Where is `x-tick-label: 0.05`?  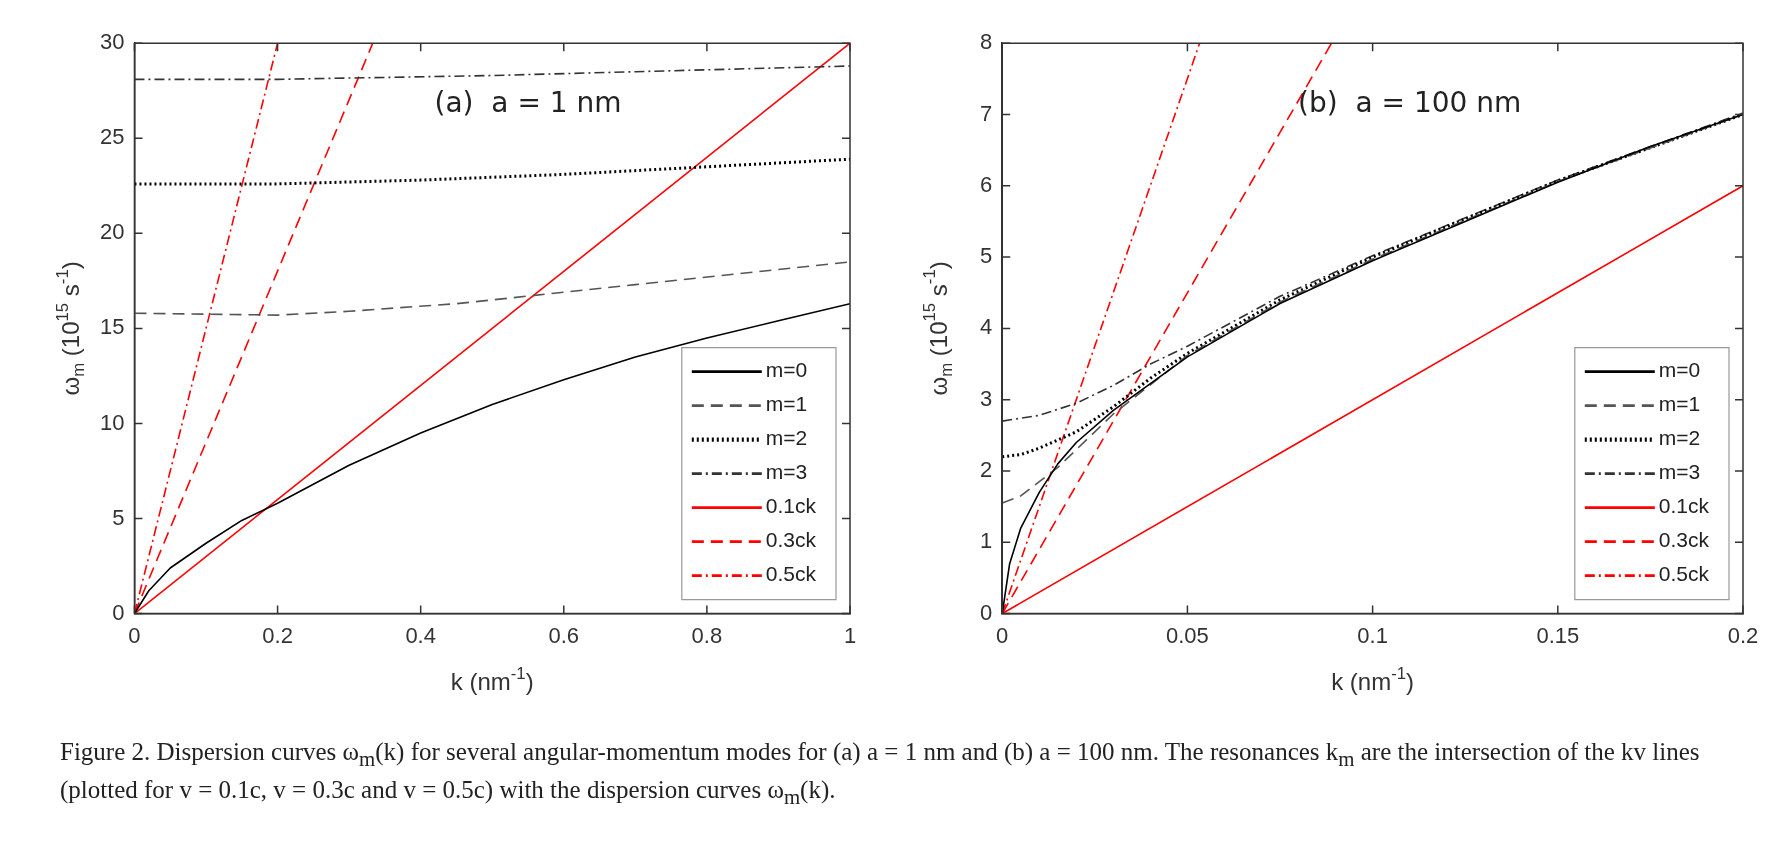
x-tick-label: 0.05 is located at coordinates (1187, 635).